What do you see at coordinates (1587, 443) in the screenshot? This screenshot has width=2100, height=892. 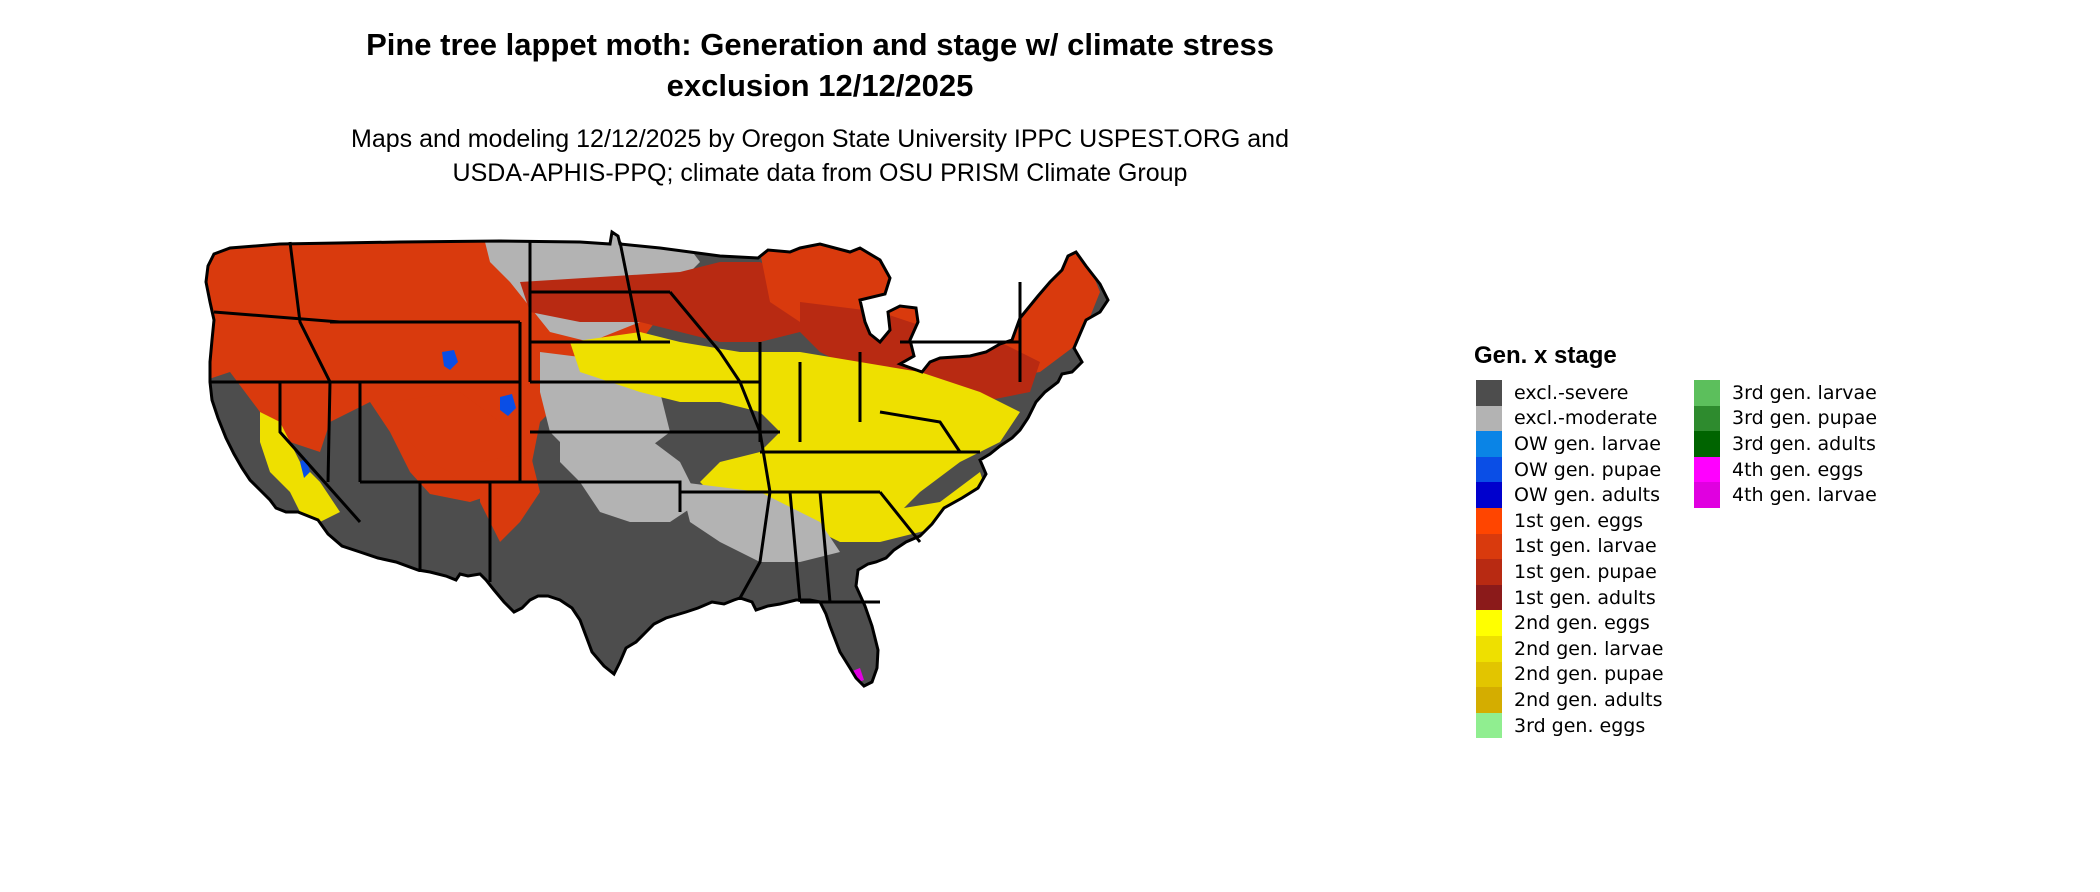 I see `legend-label: OW gen. larvae` at bounding box center [1587, 443].